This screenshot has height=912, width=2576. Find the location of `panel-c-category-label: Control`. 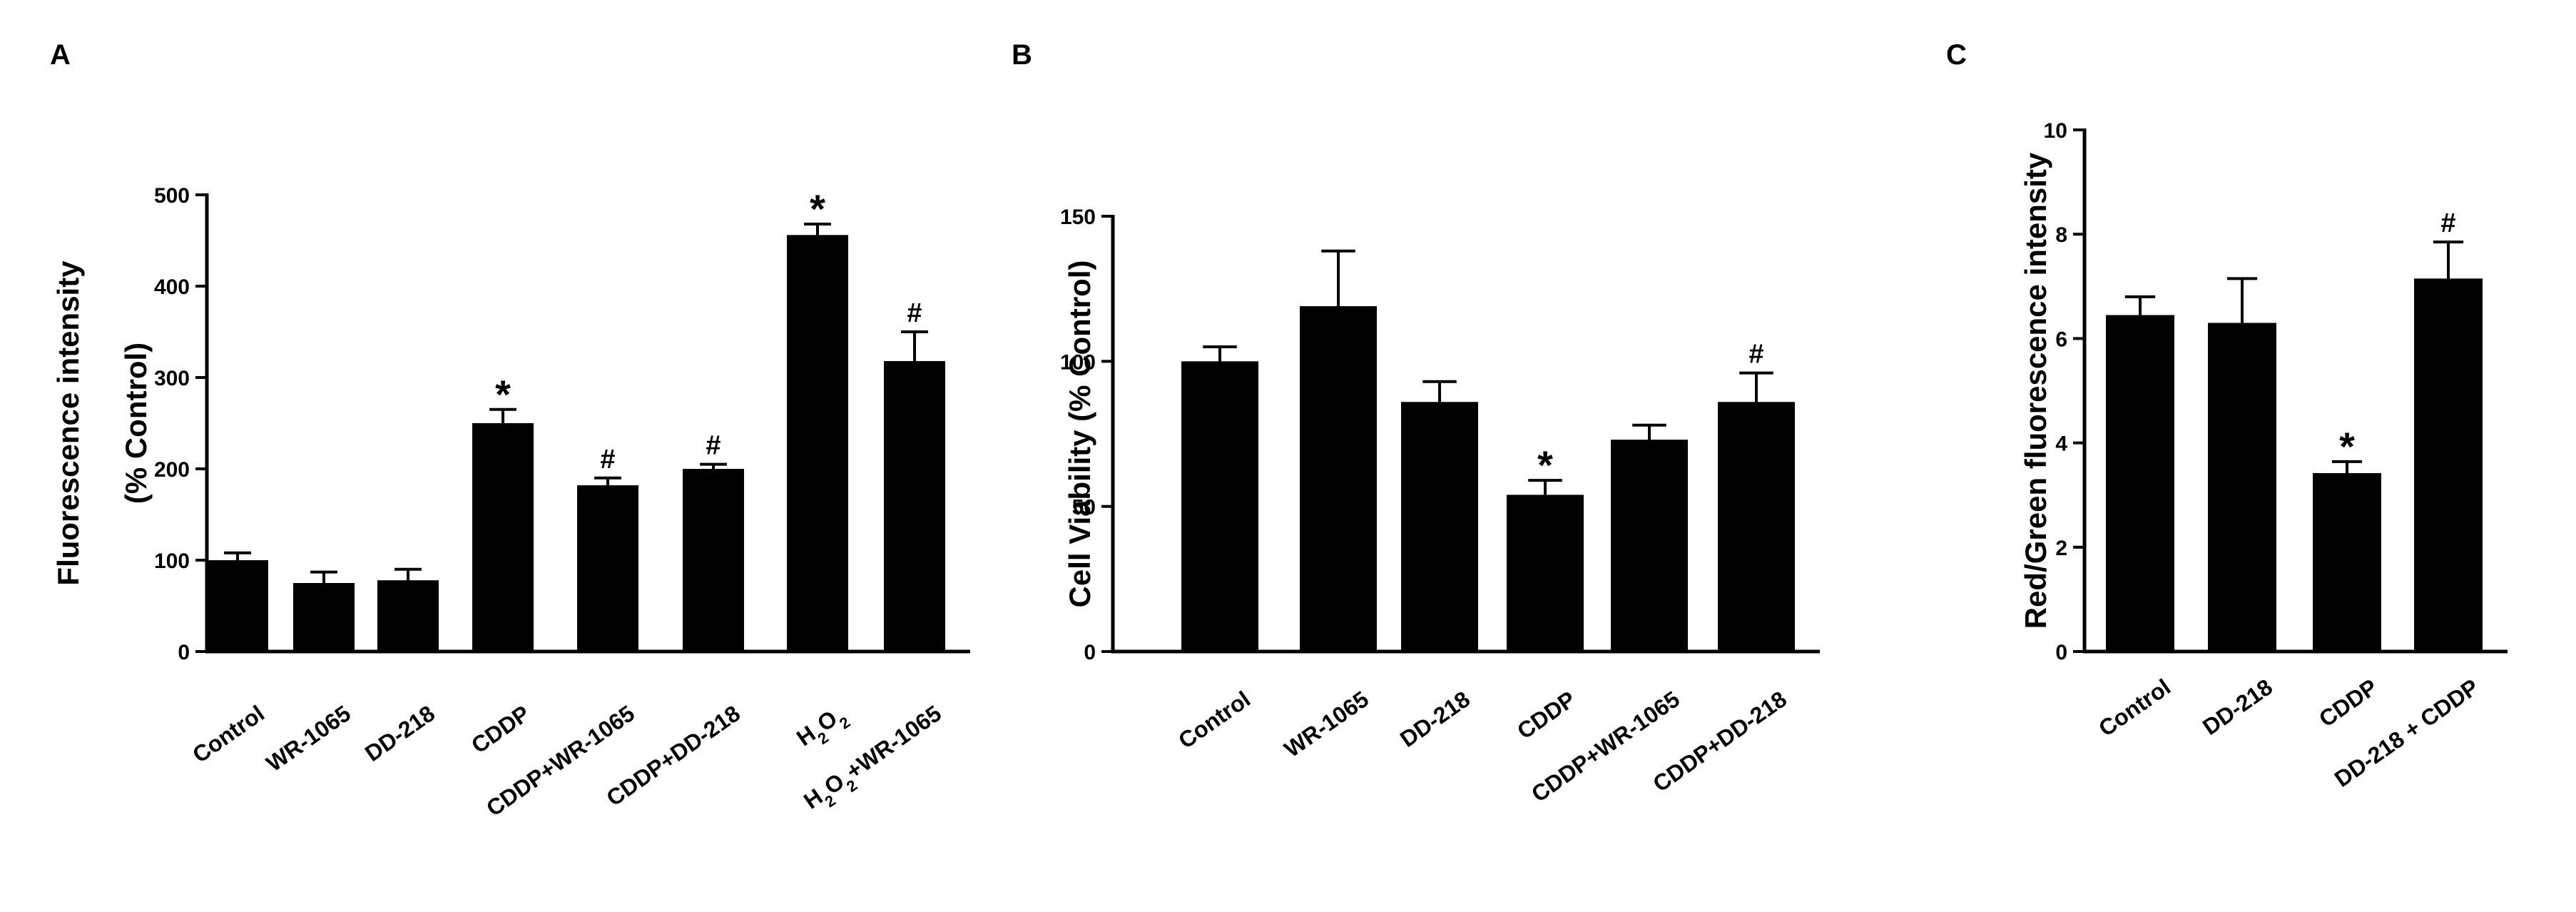

panel-c-category-label: Control is located at coordinates (2134, 707).